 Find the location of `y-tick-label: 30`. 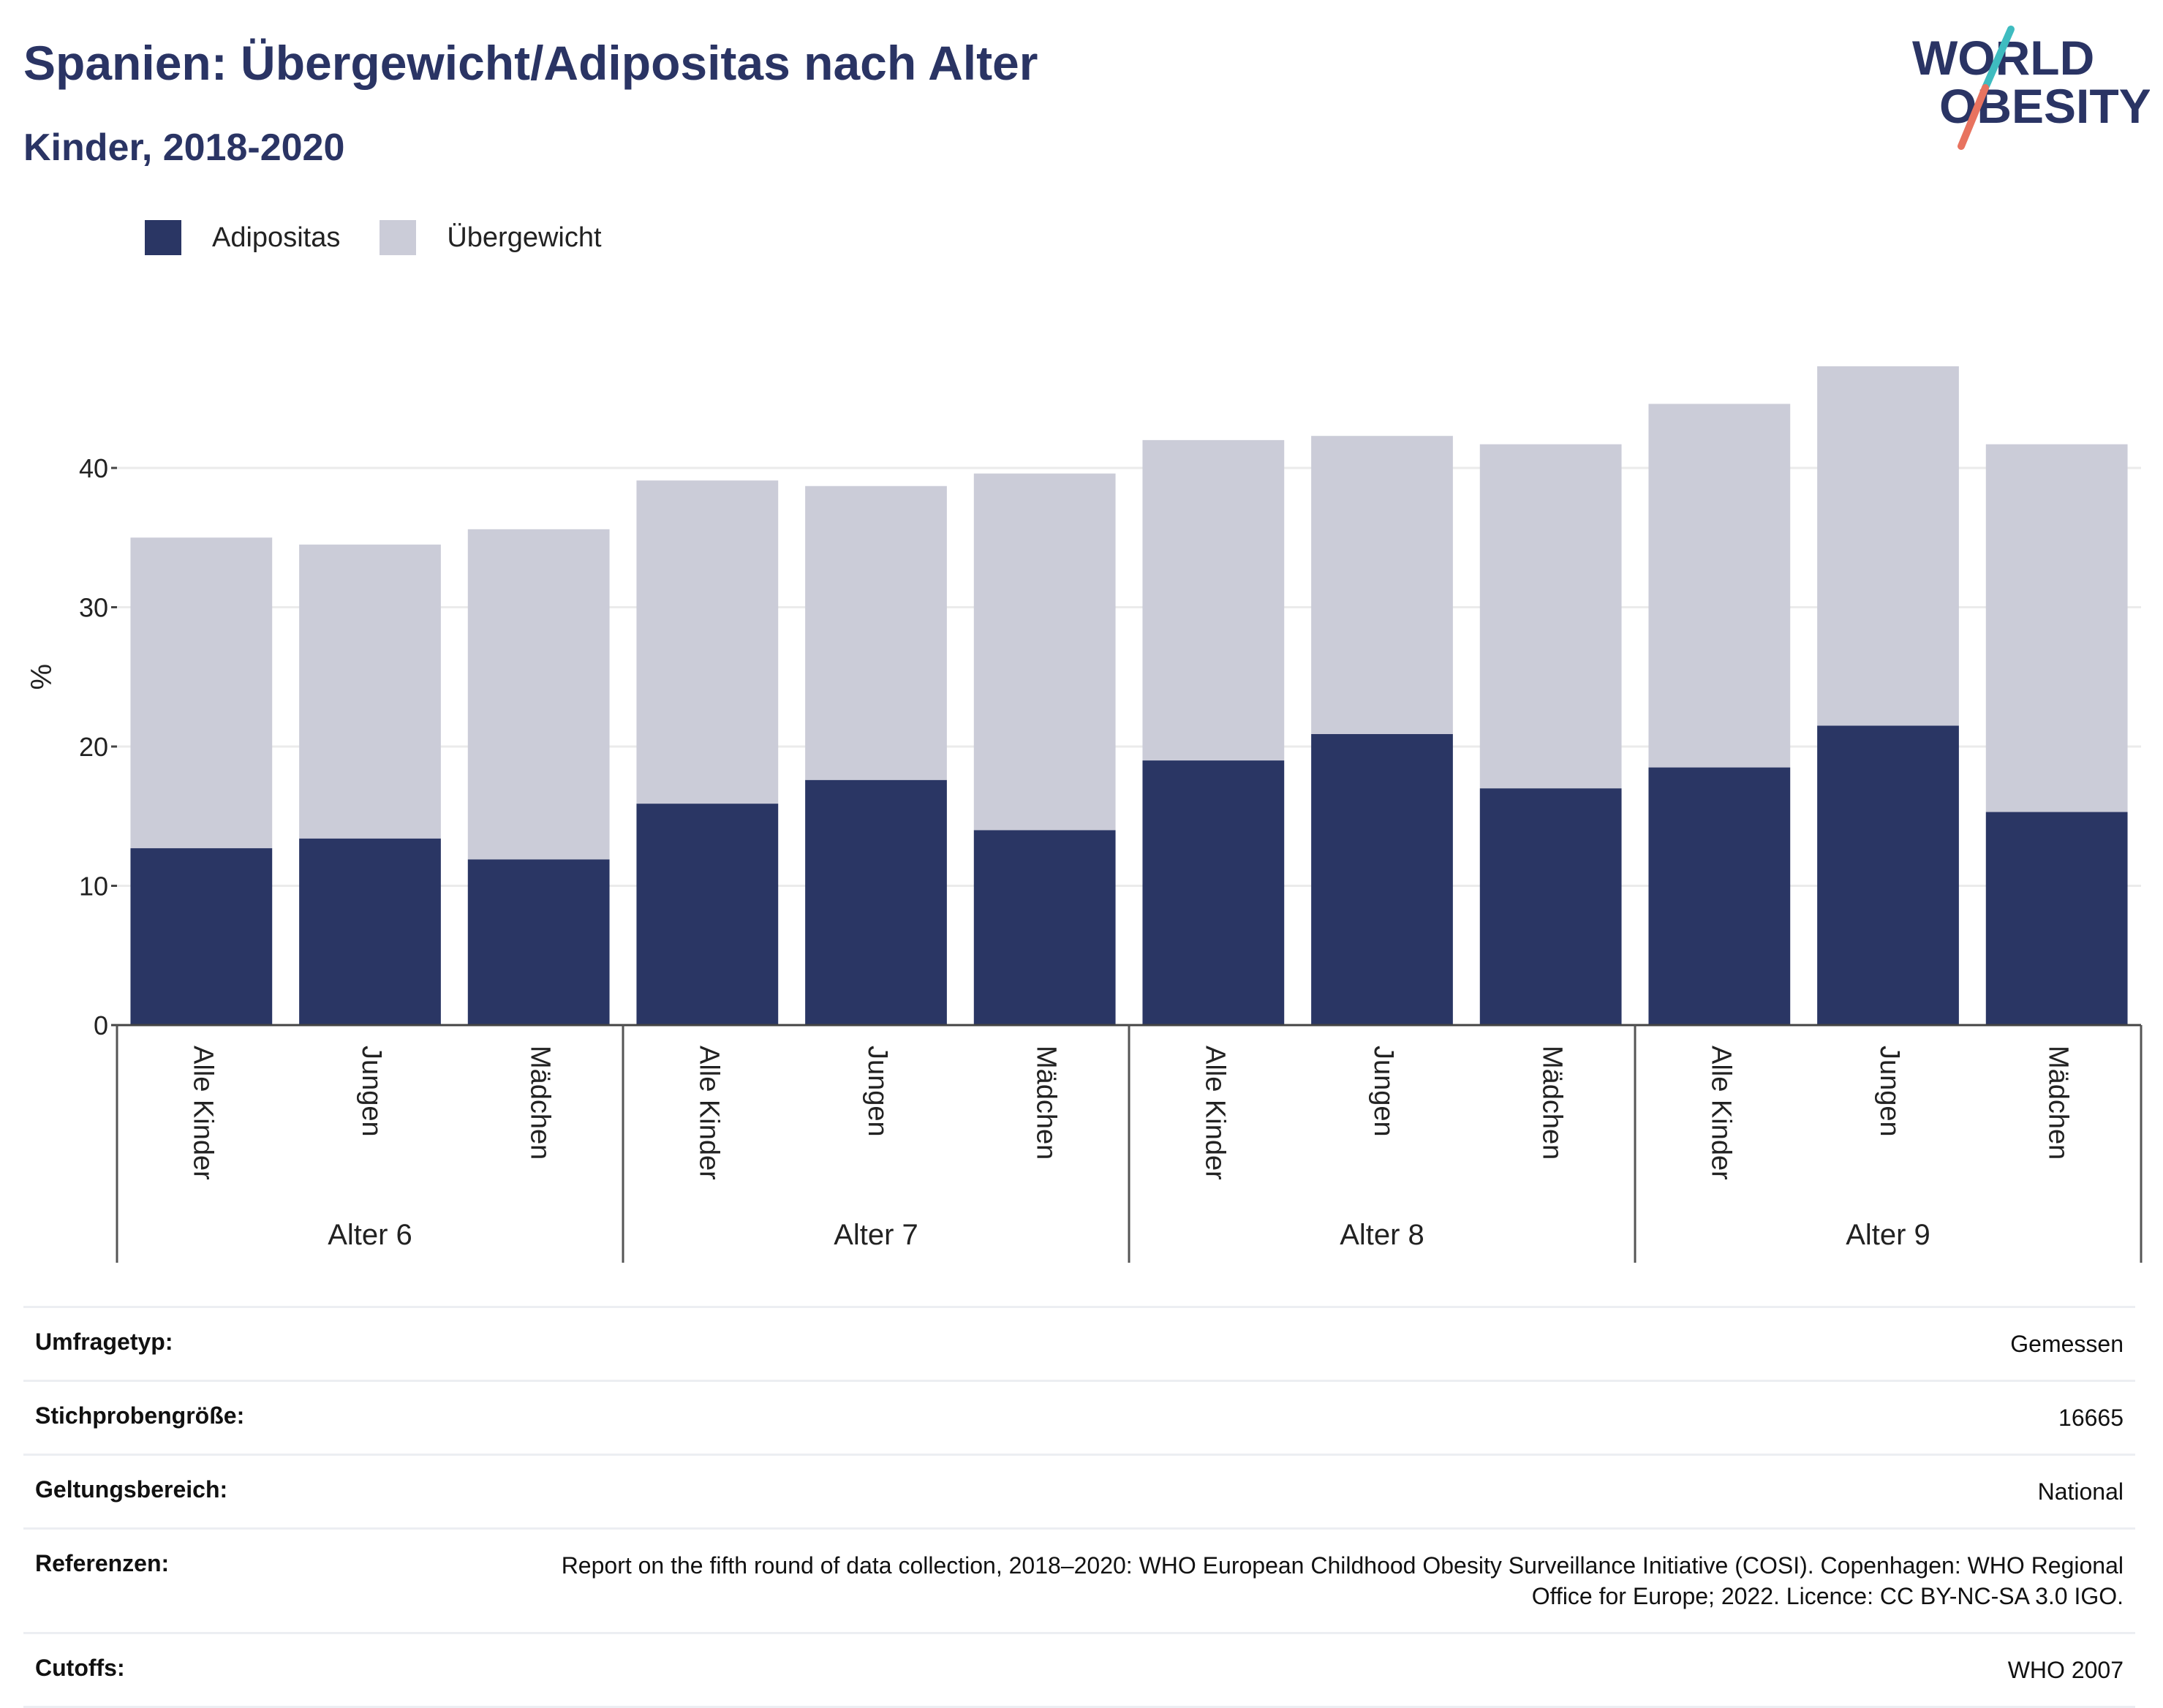

y-tick-label: 30 is located at coordinates (94, 608).